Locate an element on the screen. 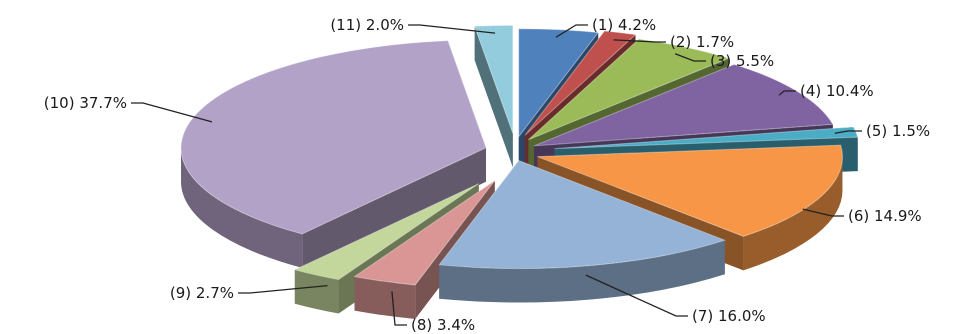 Image resolution: width=967 pixels, height=334 pixels. slice-label-10: (10) 37.7% is located at coordinates (85, 103).